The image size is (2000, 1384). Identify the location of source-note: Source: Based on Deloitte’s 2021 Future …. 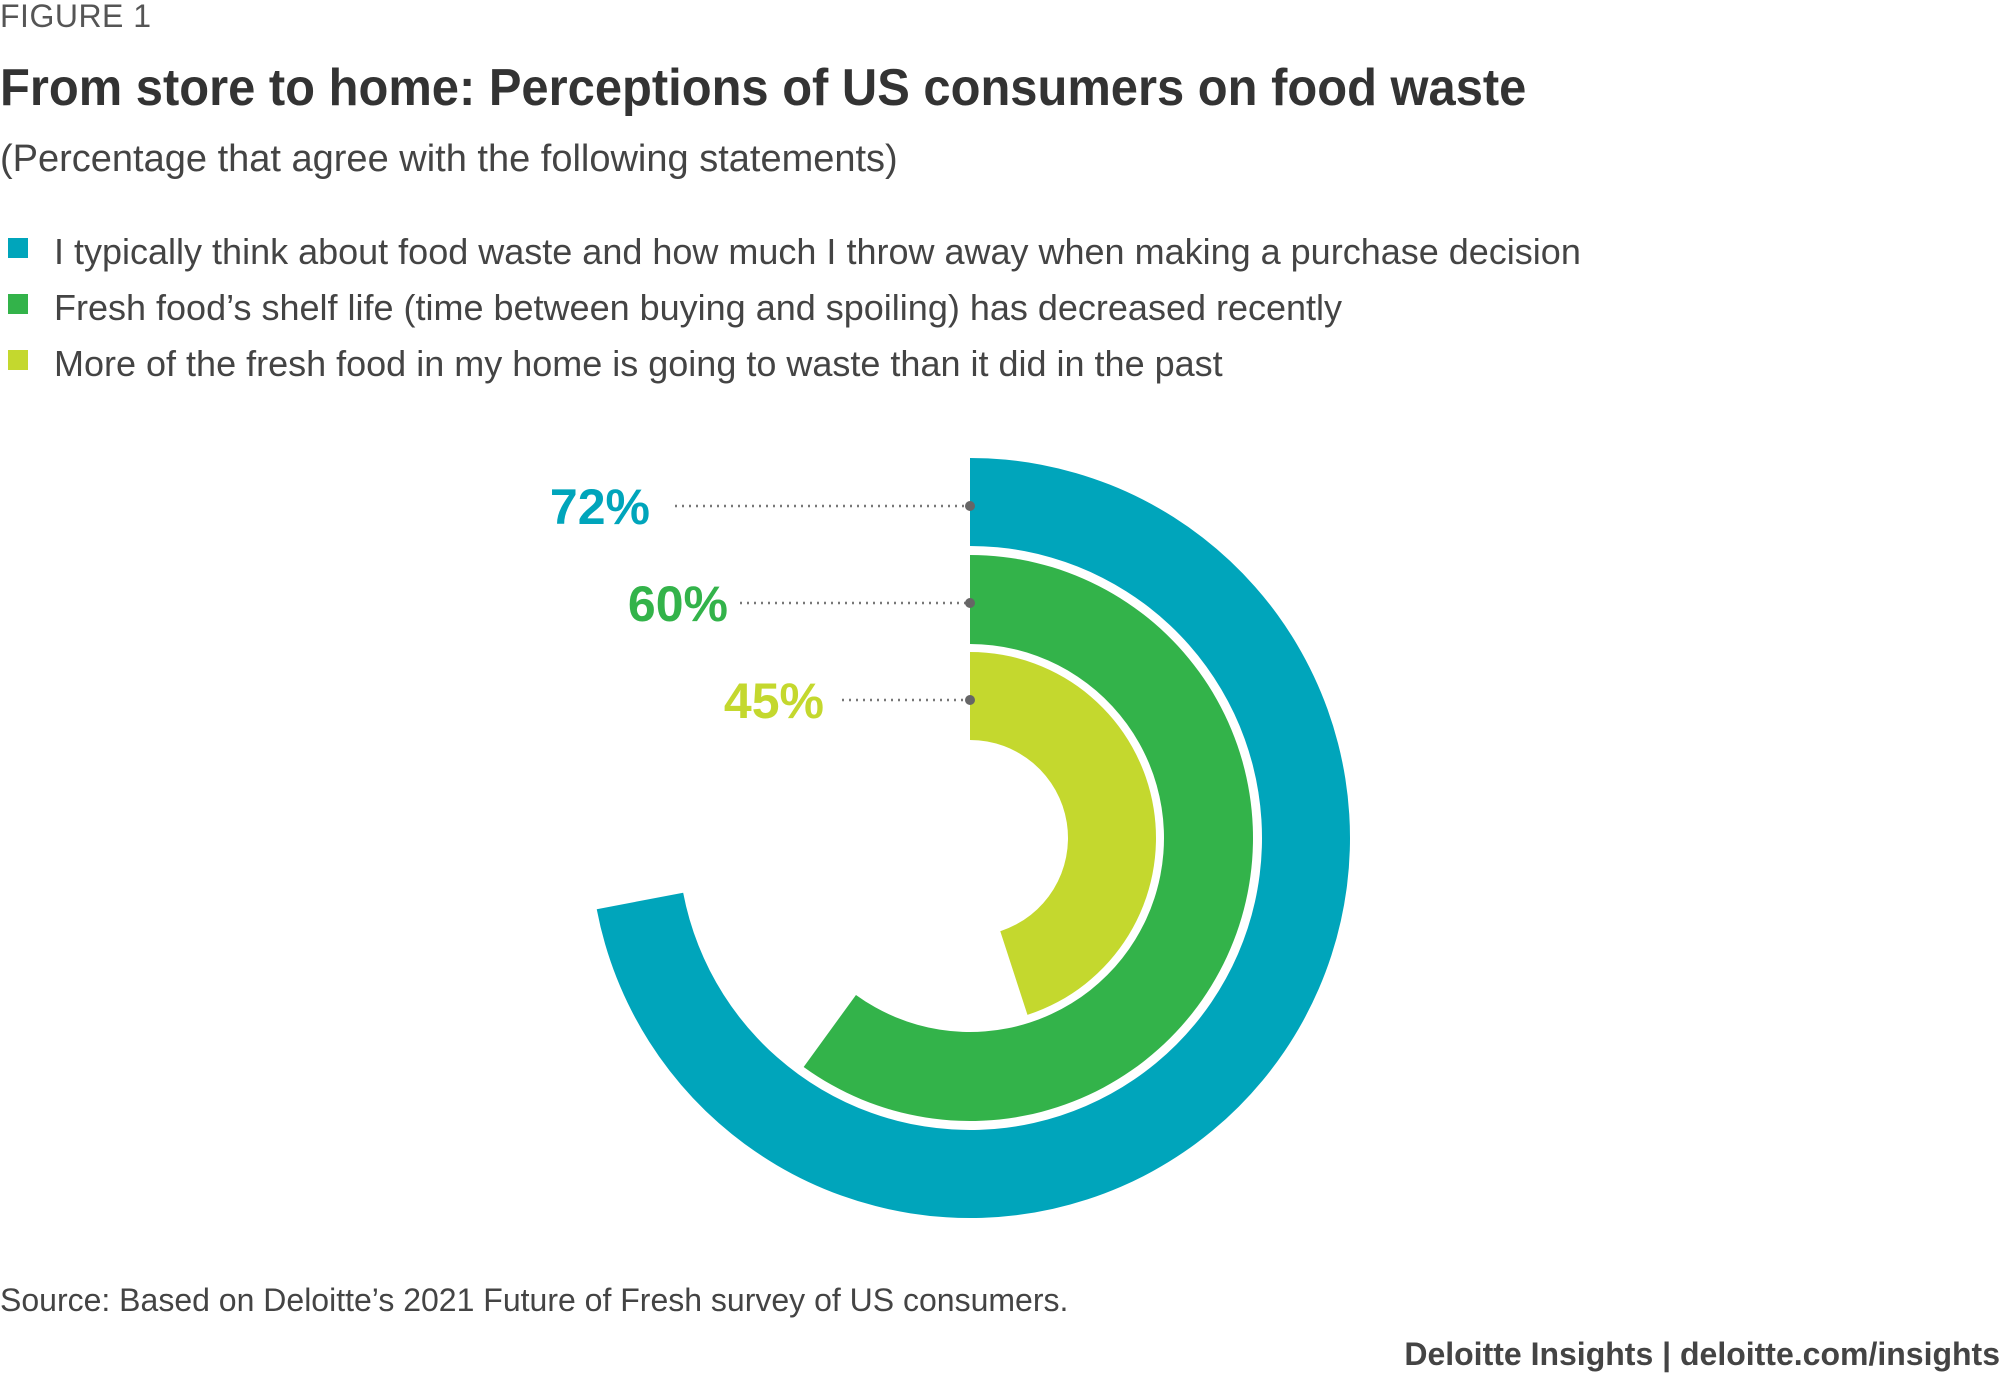
(534, 1300).